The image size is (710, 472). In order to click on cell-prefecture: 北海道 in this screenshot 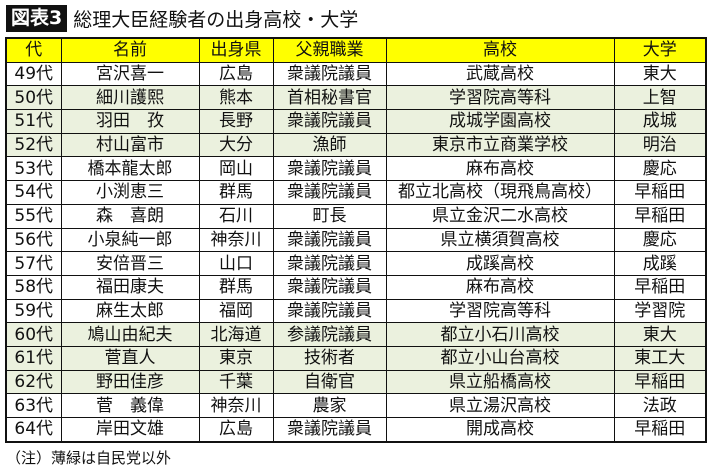, I will do `click(236, 334)`.